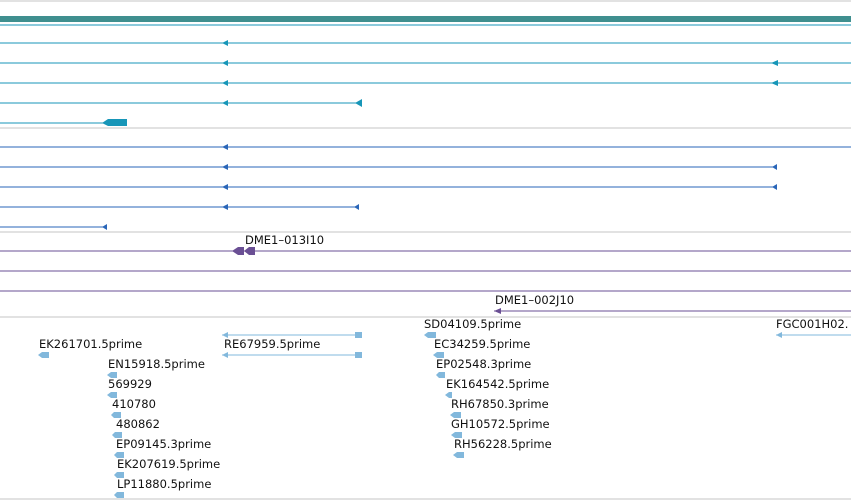 The height and width of the screenshot is (500, 851). Describe the element at coordinates (130, 384) in the screenshot. I see `est-label: 569929` at that location.